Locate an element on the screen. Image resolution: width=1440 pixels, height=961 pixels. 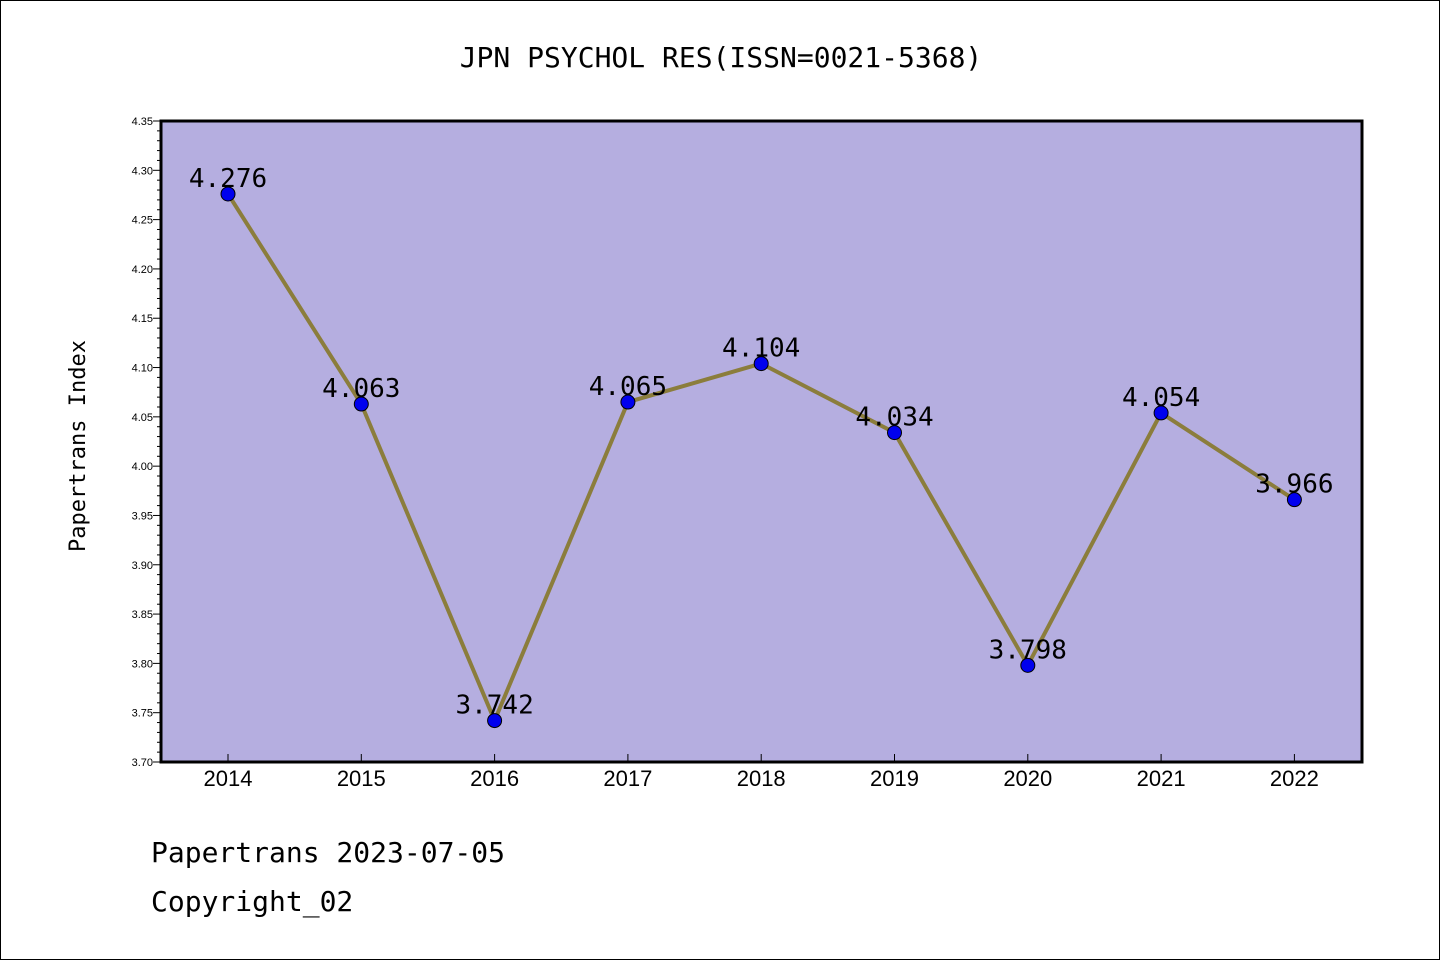
data-label: 3.966 is located at coordinates (1294, 485).